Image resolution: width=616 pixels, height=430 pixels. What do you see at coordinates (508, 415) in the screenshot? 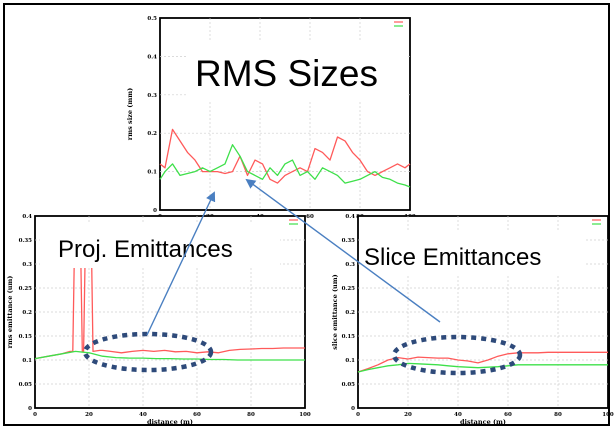
I see `slice-xtick-label: 60` at bounding box center [508, 415].